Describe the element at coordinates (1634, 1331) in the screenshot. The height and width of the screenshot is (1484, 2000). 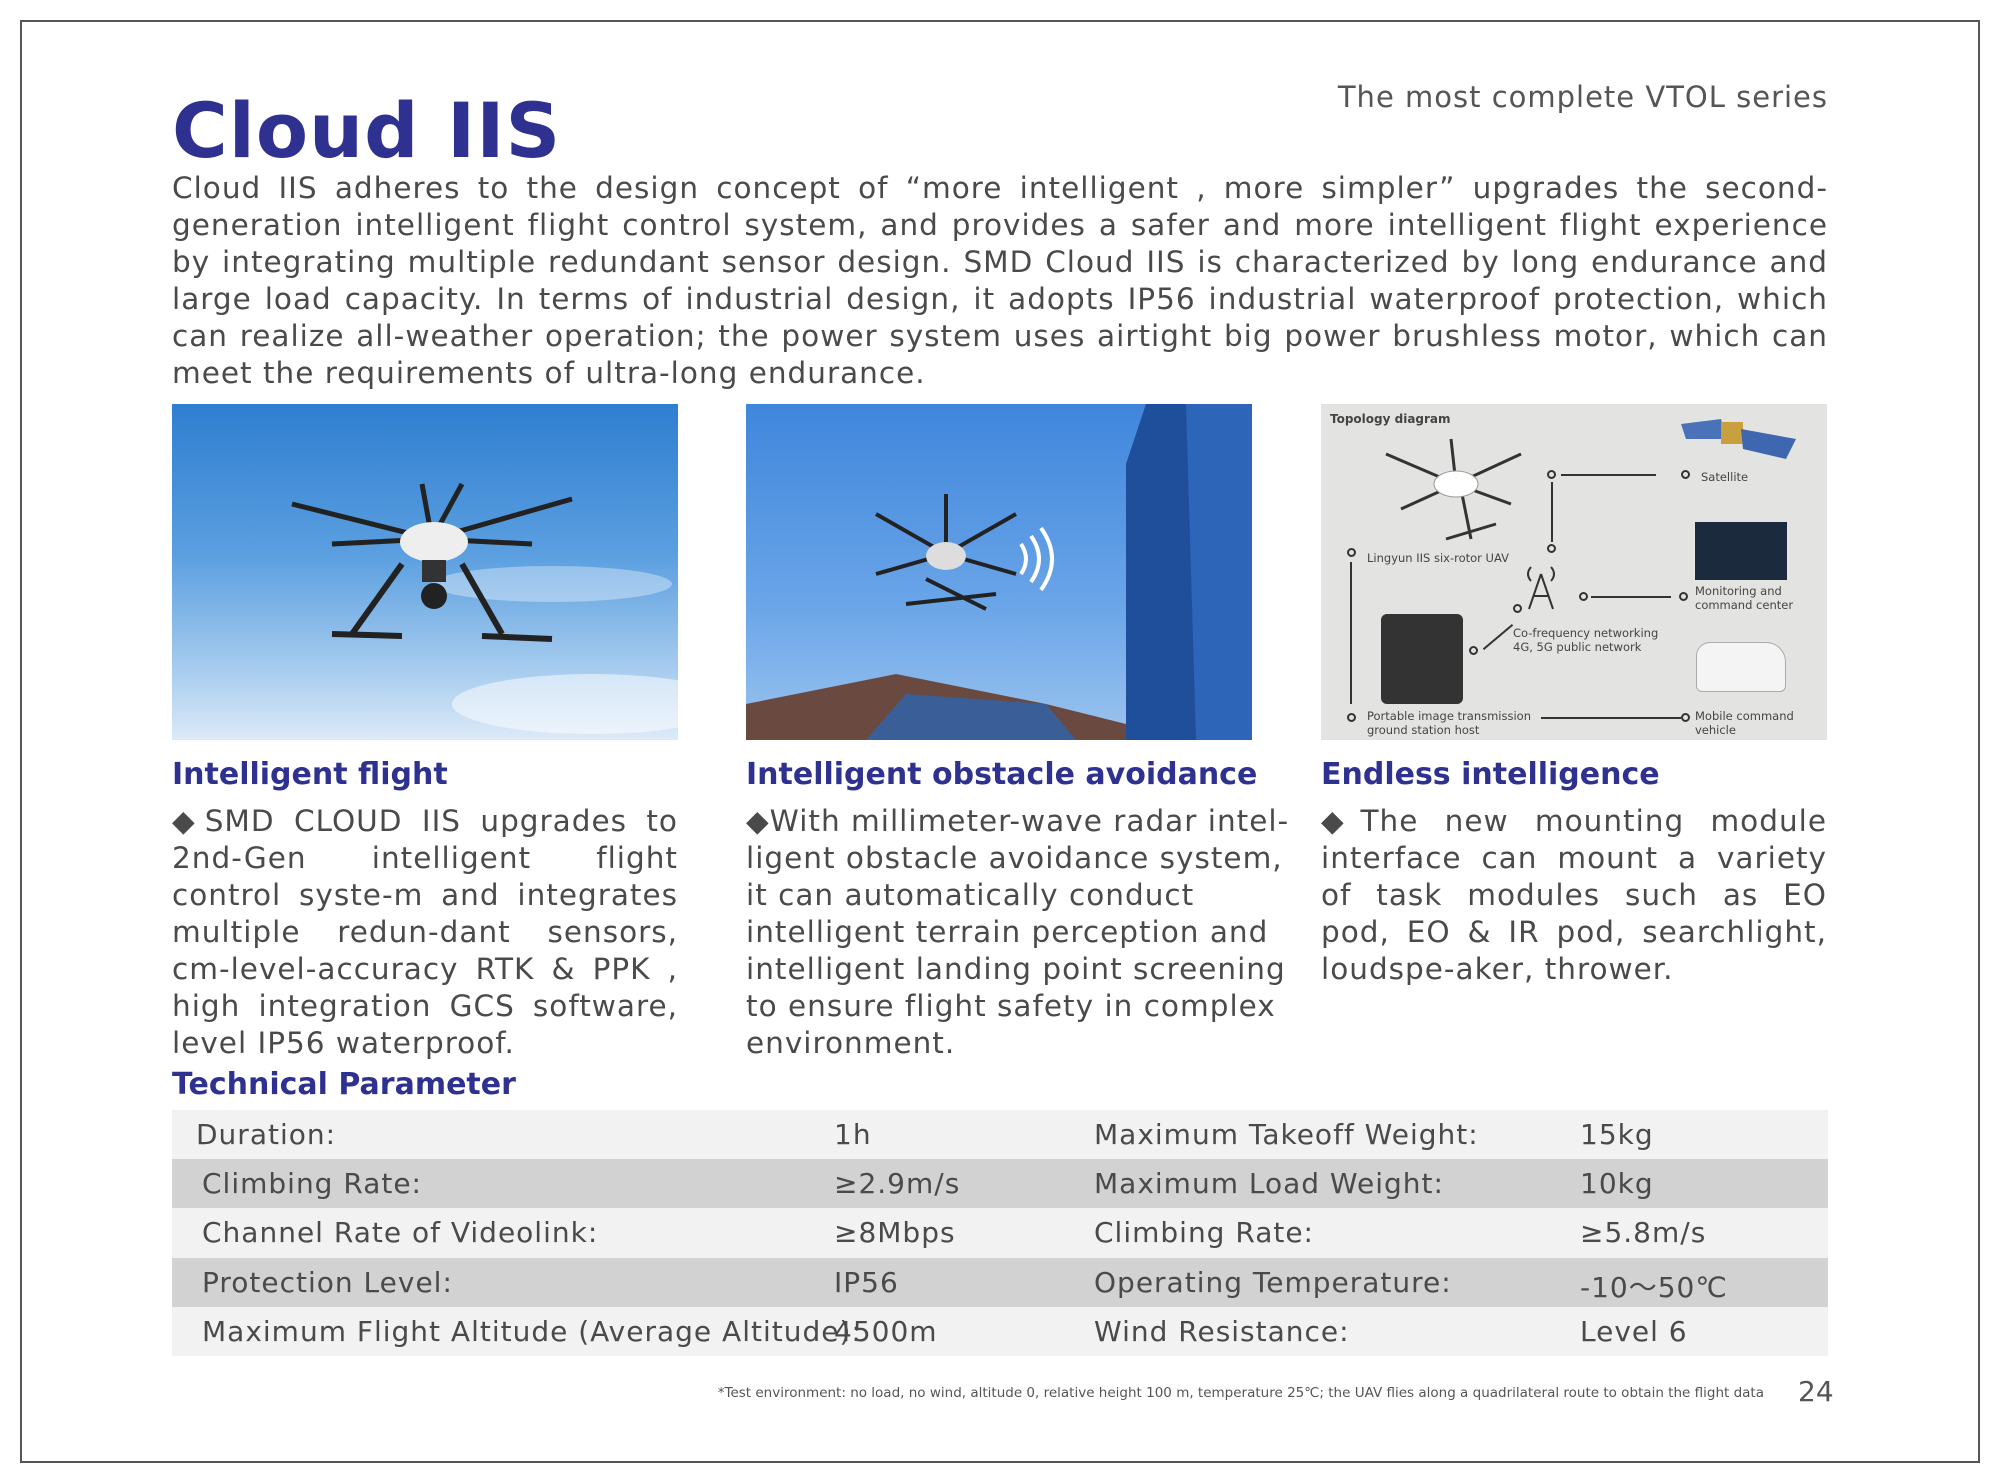
I see `param-value: Level 6` at that location.